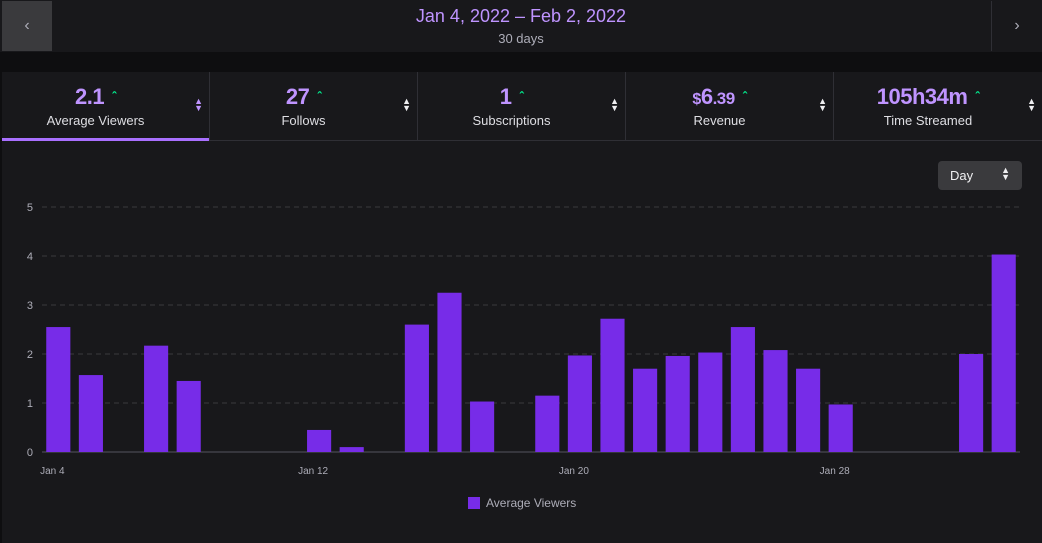 This screenshot has height=543, width=1042. Describe the element at coordinates (30, 453) in the screenshot. I see `y-tick-label: 0` at that location.